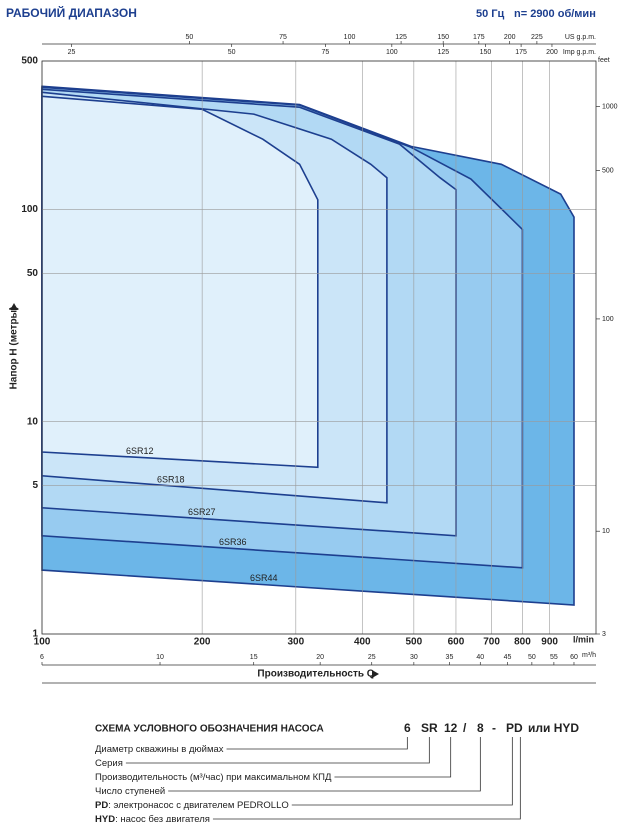 Image resolution: width=618 pixels, height=827 pixels. Describe the element at coordinates (33, 421) in the screenshot. I see `y-tick-label: 10` at that location.